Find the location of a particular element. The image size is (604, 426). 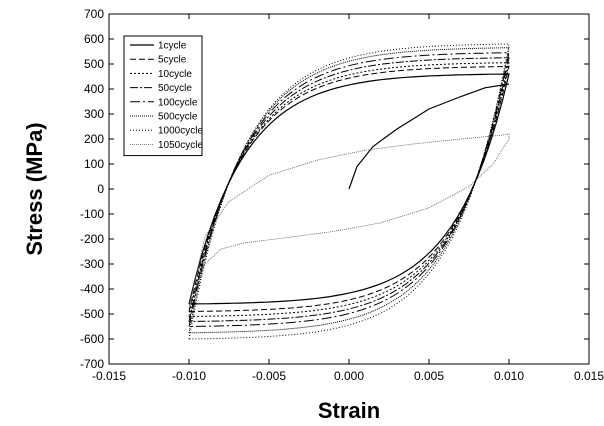

y-tick-label: 200 is located at coordinates (94, 139).